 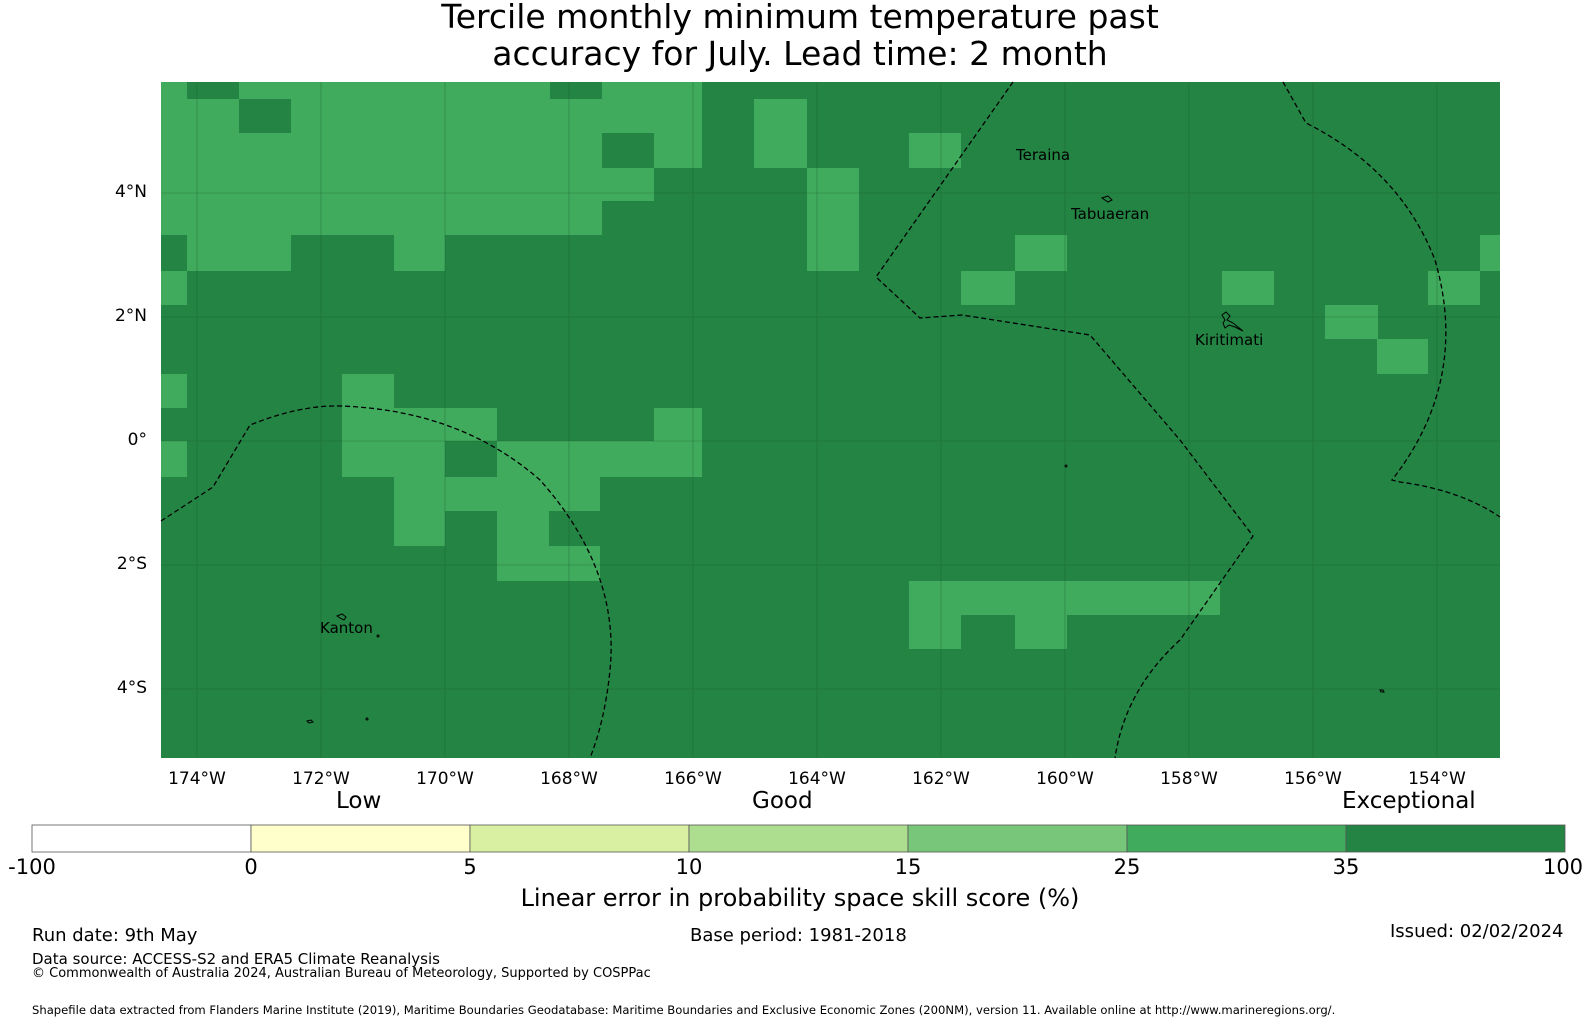 I want to click on lon-label: 156°W, so click(x=1313, y=779).